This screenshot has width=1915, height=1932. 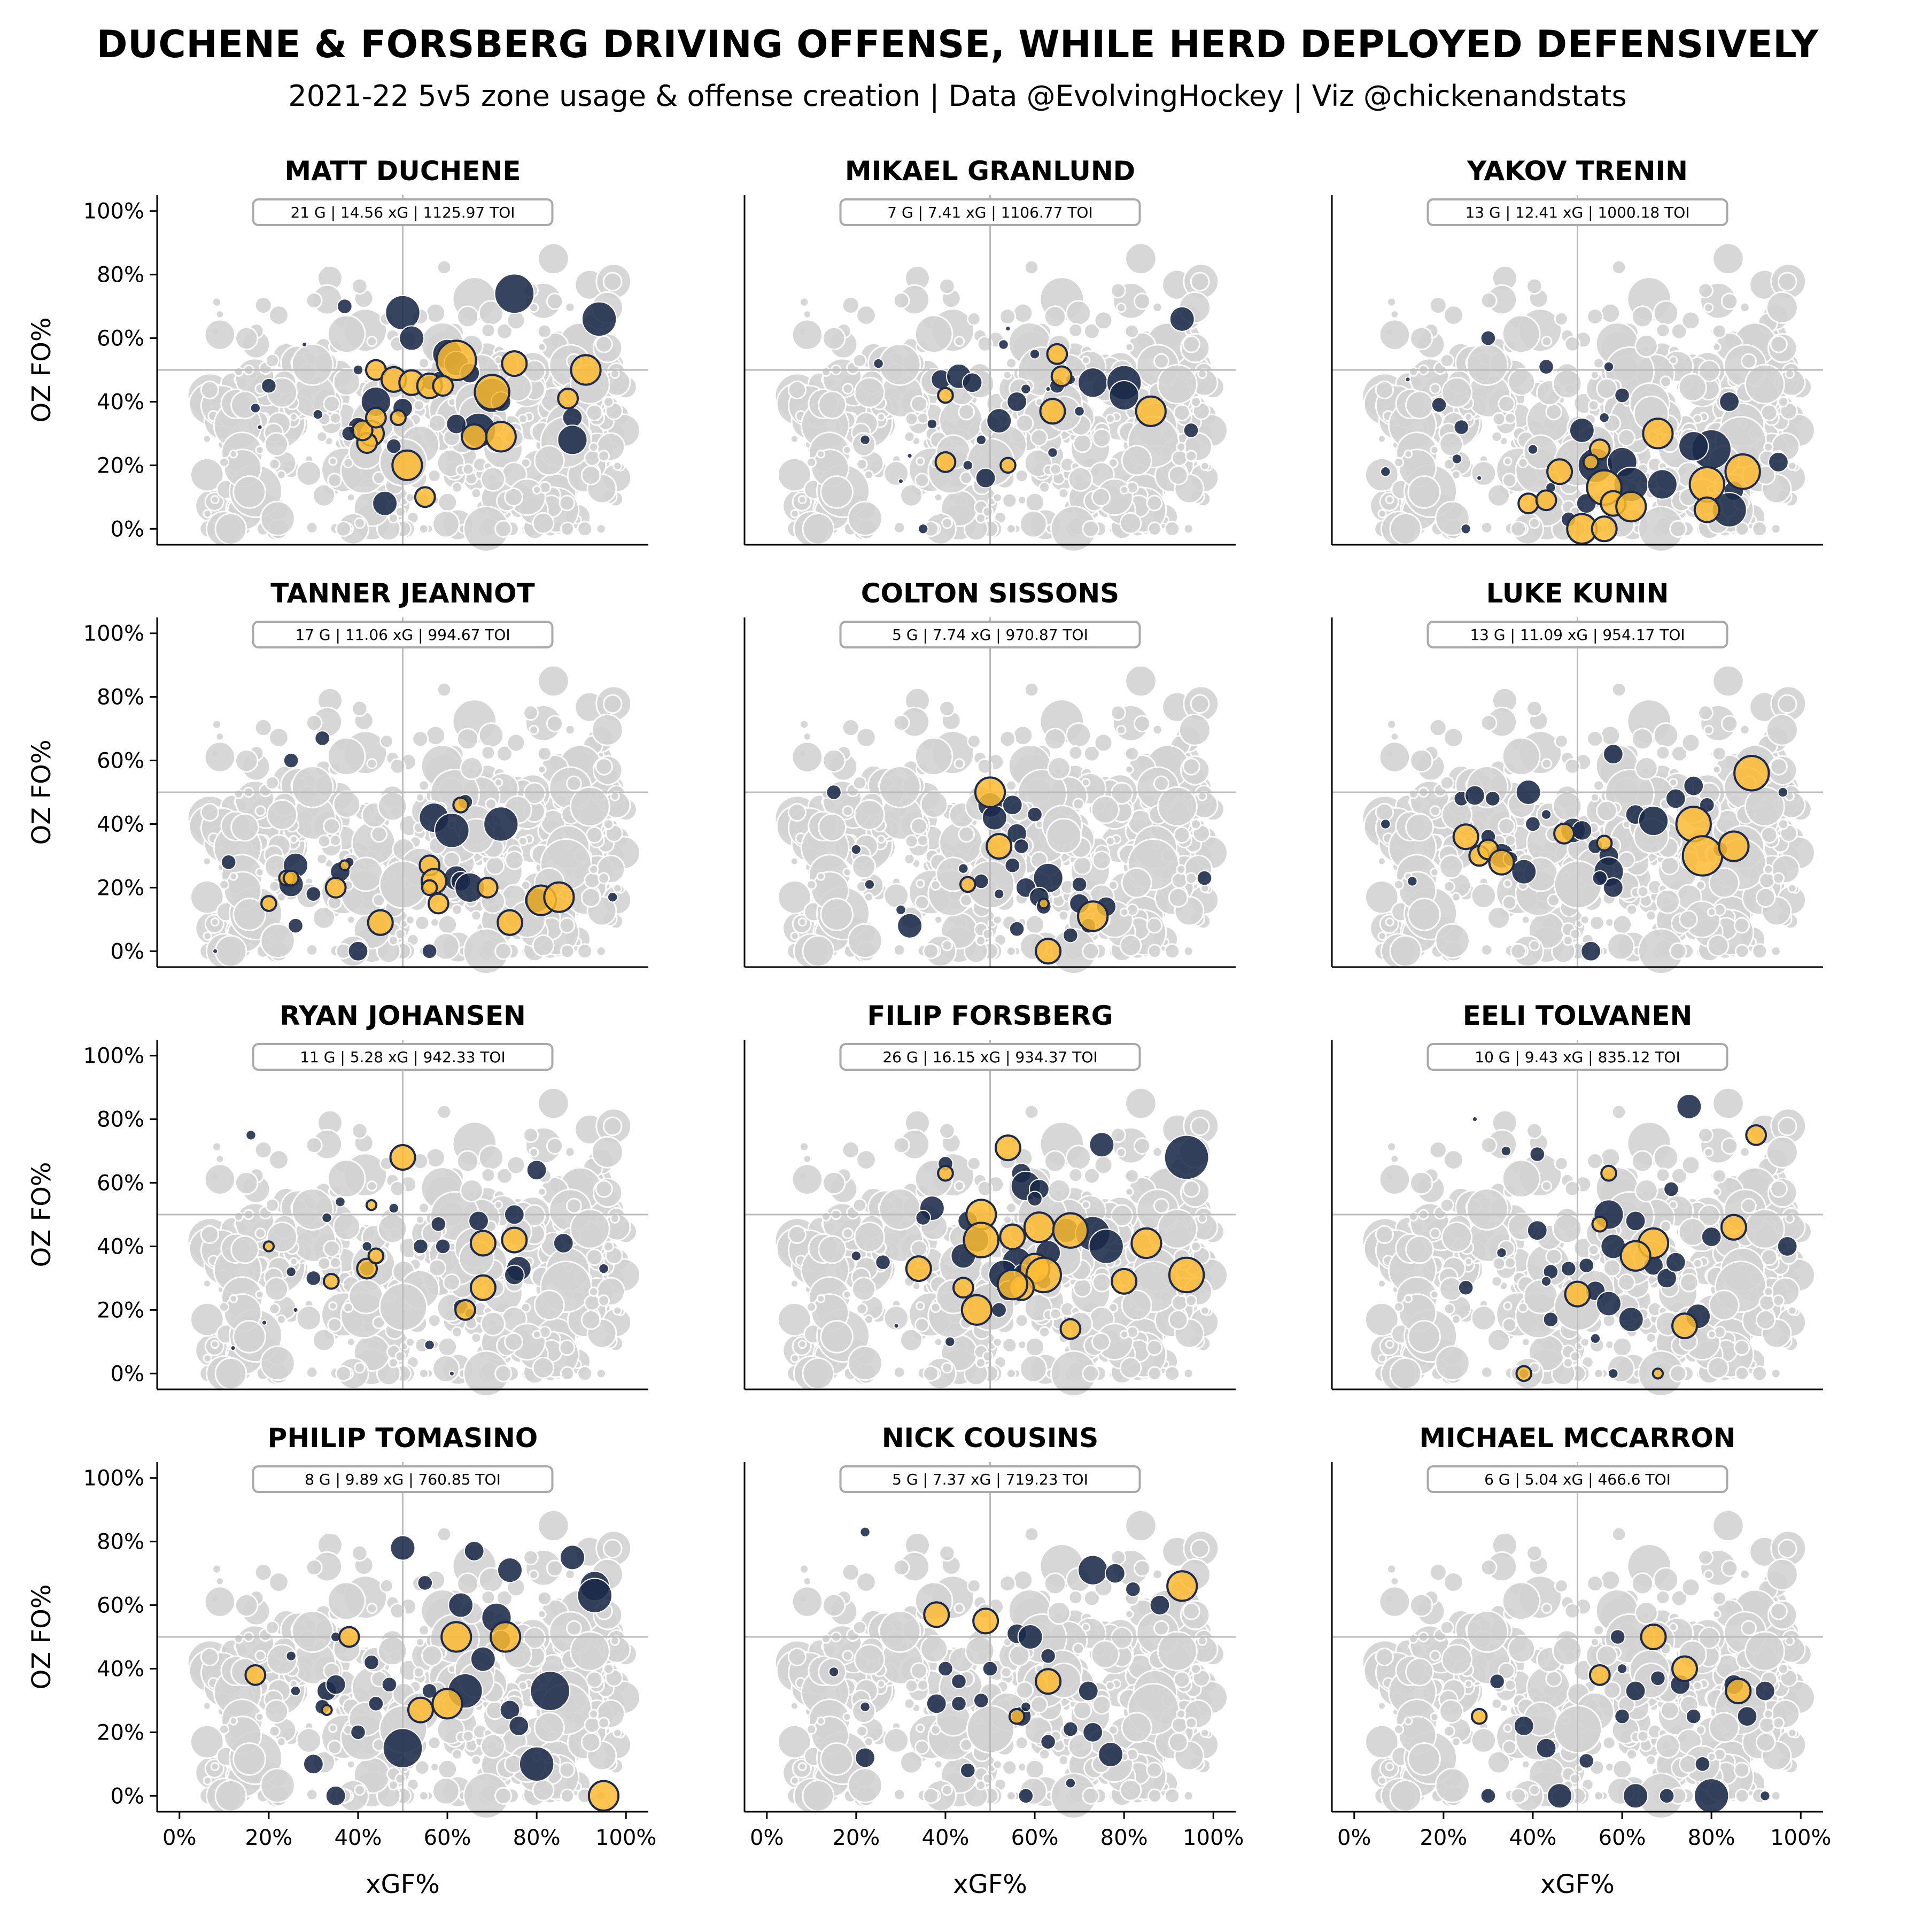 I want to click on background-points, so click(x=1001, y=397).